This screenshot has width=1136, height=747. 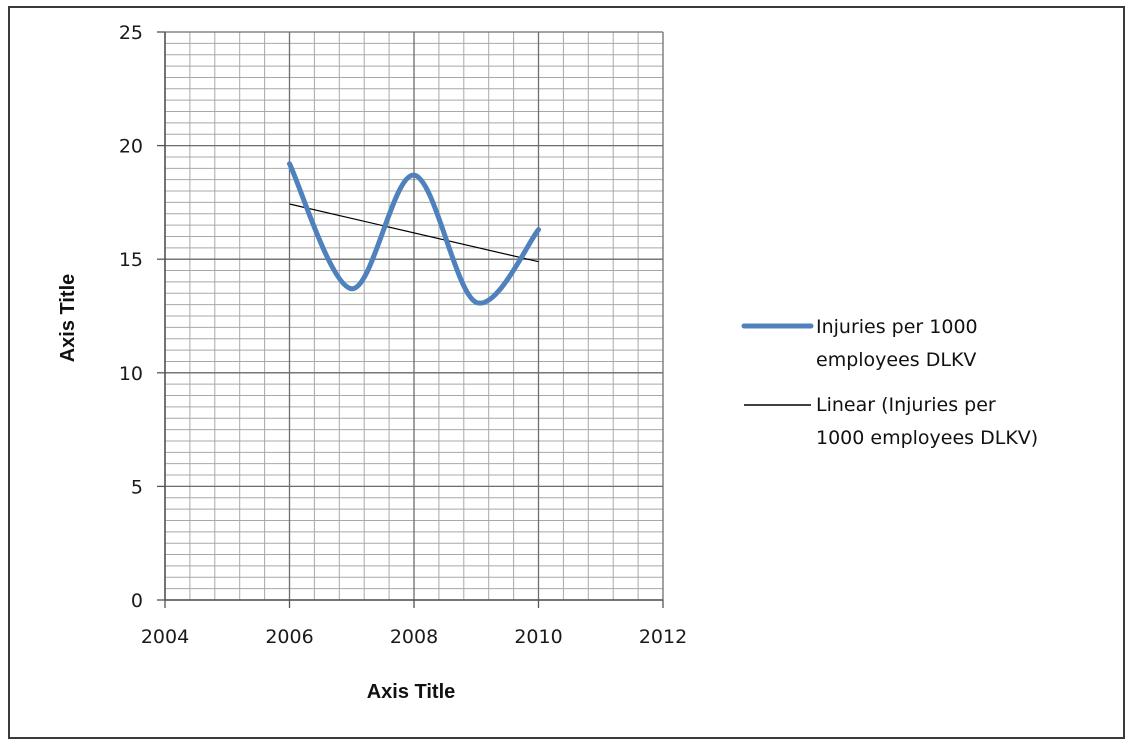 I want to click on x-tick-label: 2008, so click(x=414, y=637).